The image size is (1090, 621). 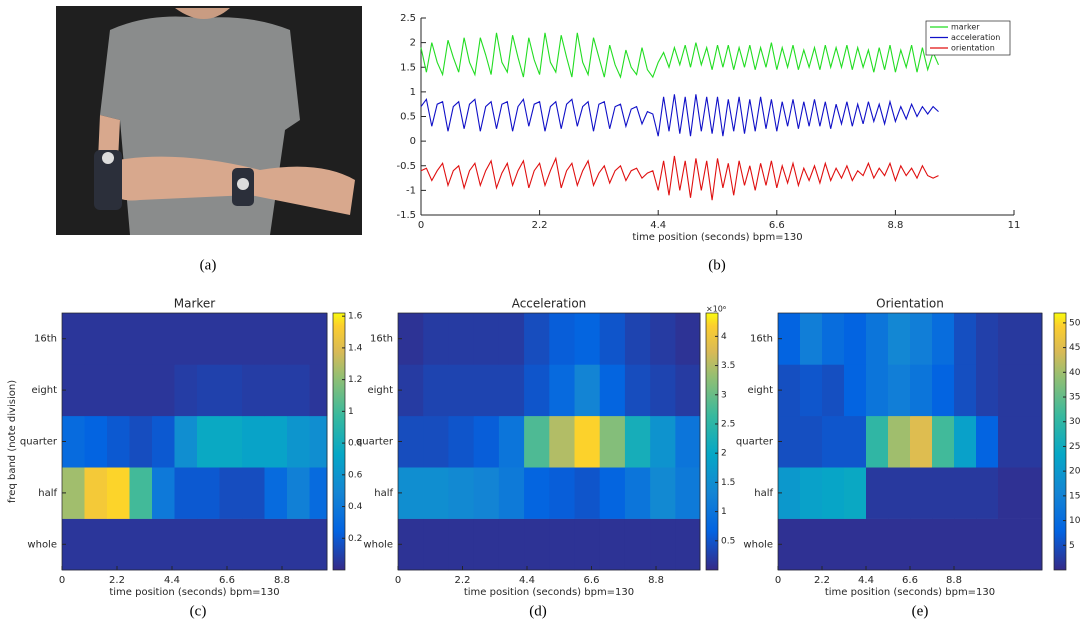 What do you see at coordinates (47, 493) in the screenshot?
I see `y-tick-label: half` at bounding box center [47, 493].